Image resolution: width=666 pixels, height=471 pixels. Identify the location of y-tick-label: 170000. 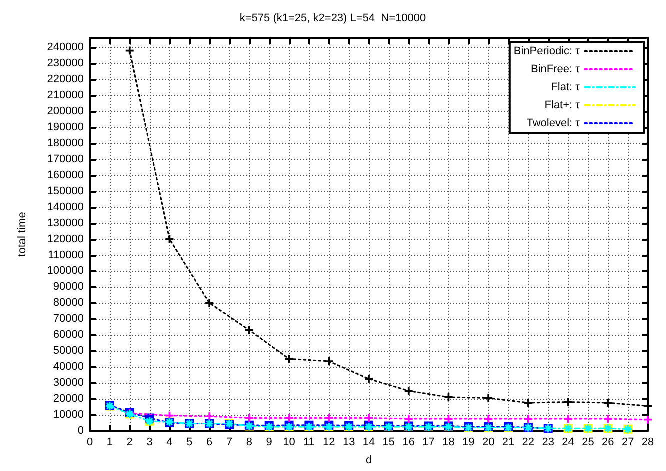
(65, 159).